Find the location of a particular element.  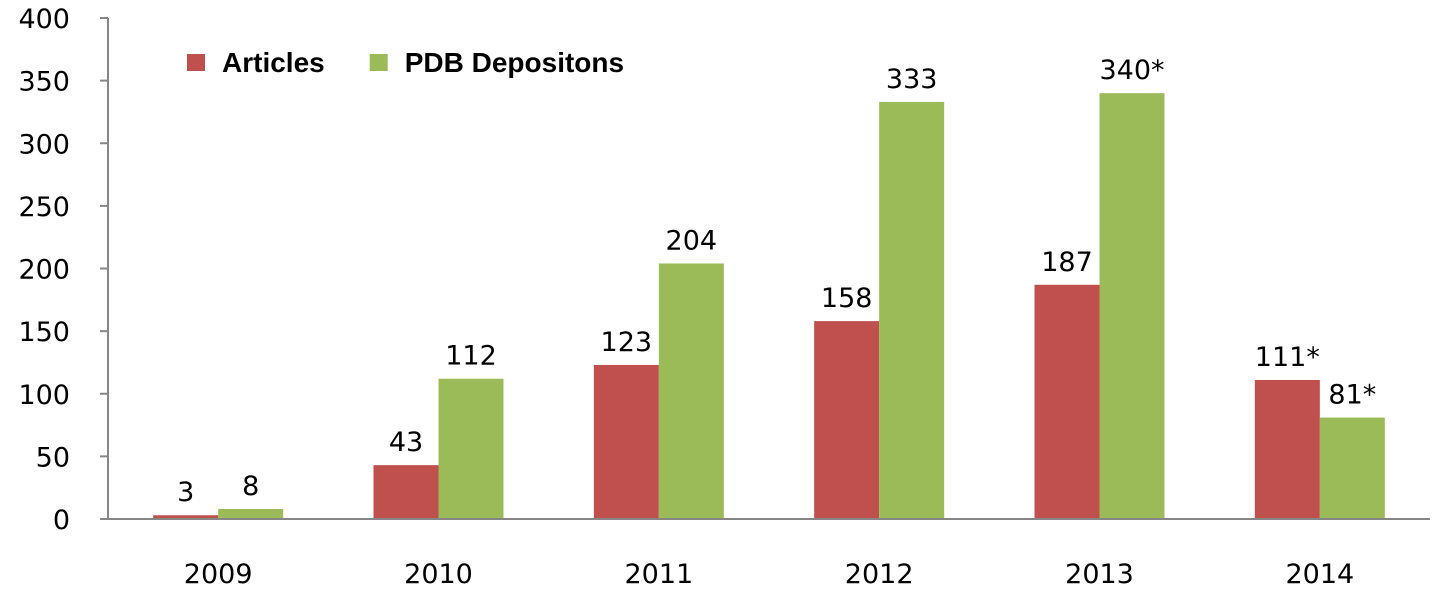

bar-articles-2012 is located at coordinates (847, 420).